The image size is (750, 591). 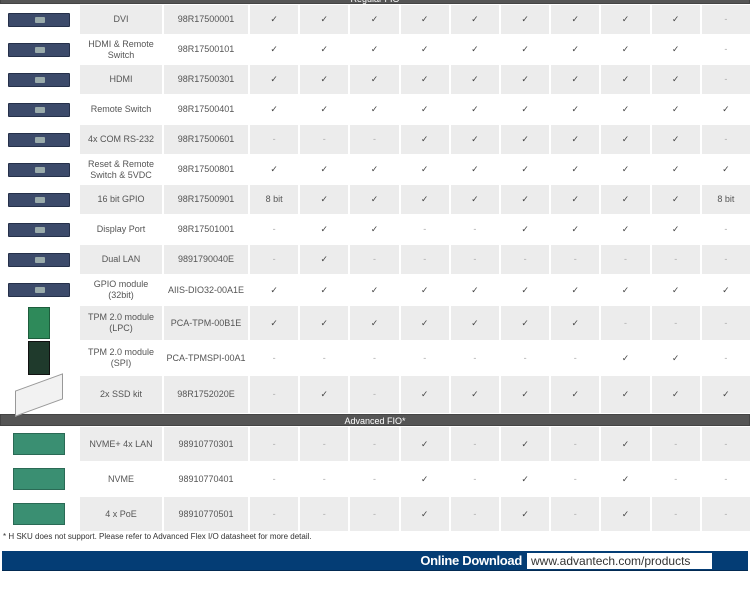 I want to click on poe-board-icon, so click(x=39, y=514).